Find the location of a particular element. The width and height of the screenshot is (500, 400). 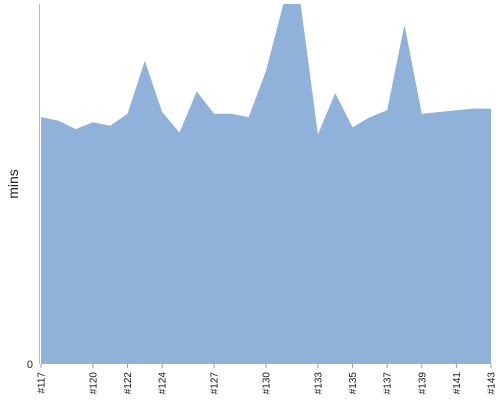

x-tick-label: #139 is located at coordinates (422, 383).